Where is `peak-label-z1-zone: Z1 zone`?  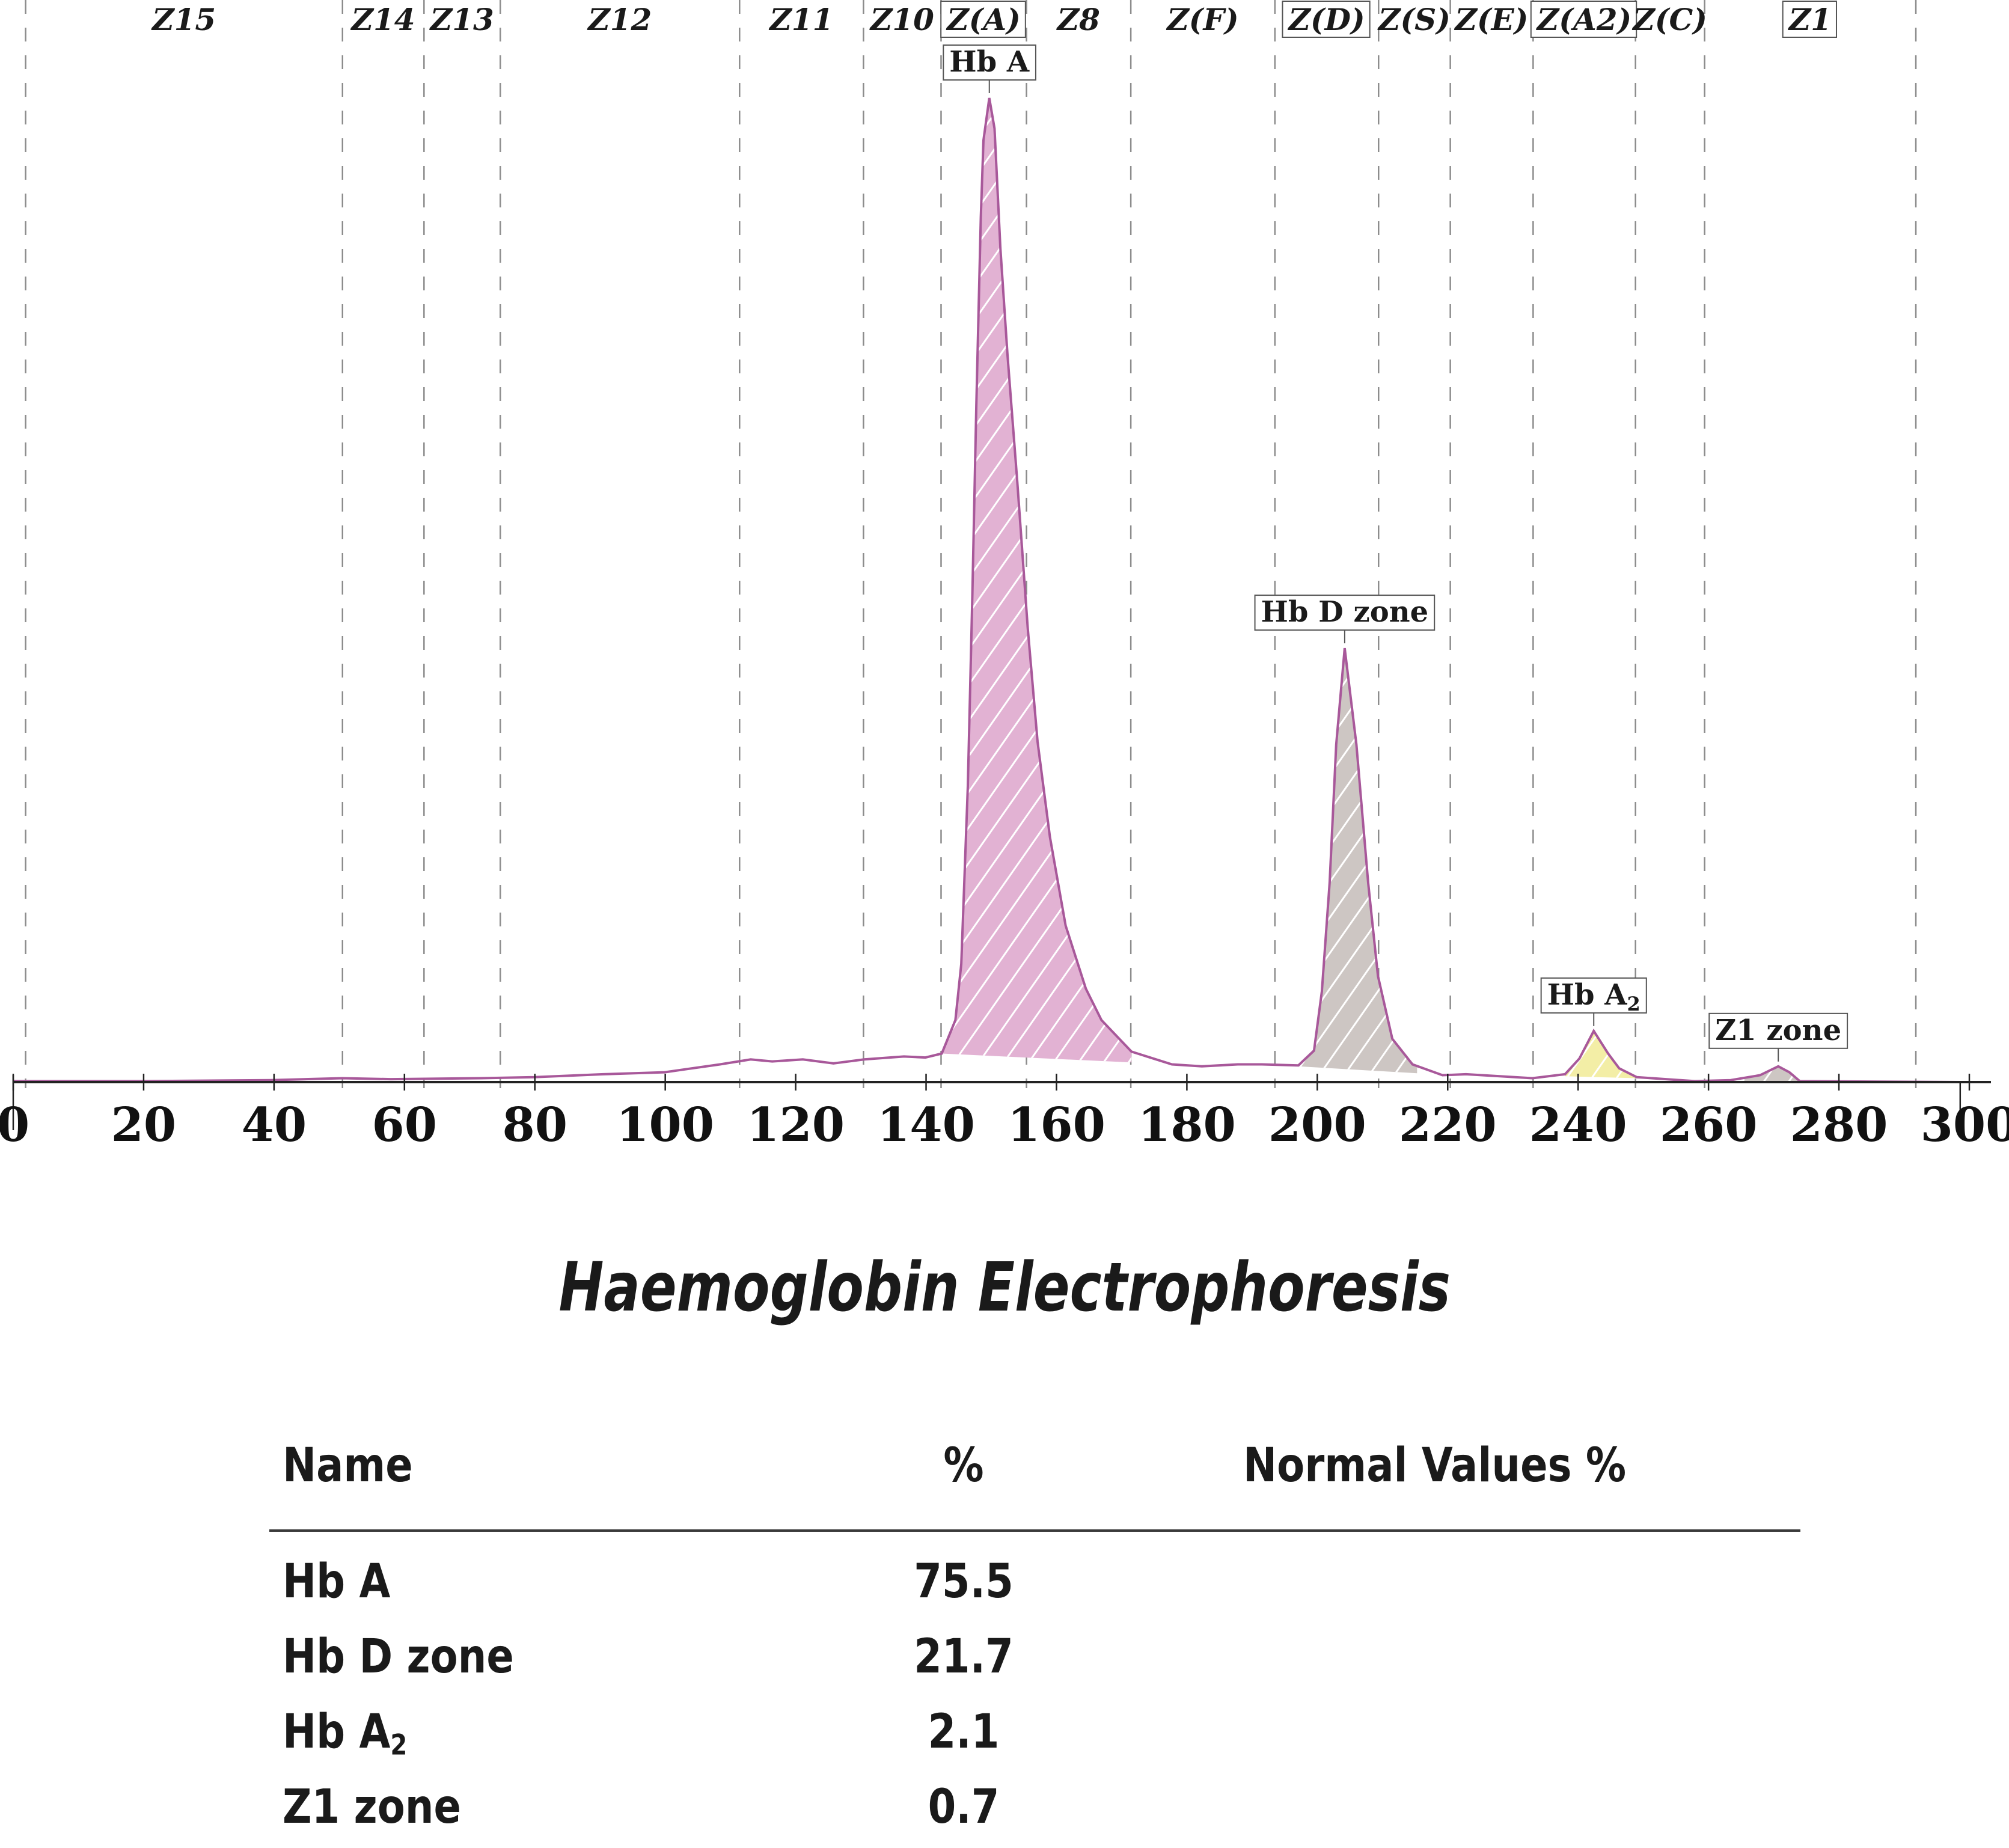 peak-label-z1-zone: Z1 zone is located at coordinates (1778, 1037).